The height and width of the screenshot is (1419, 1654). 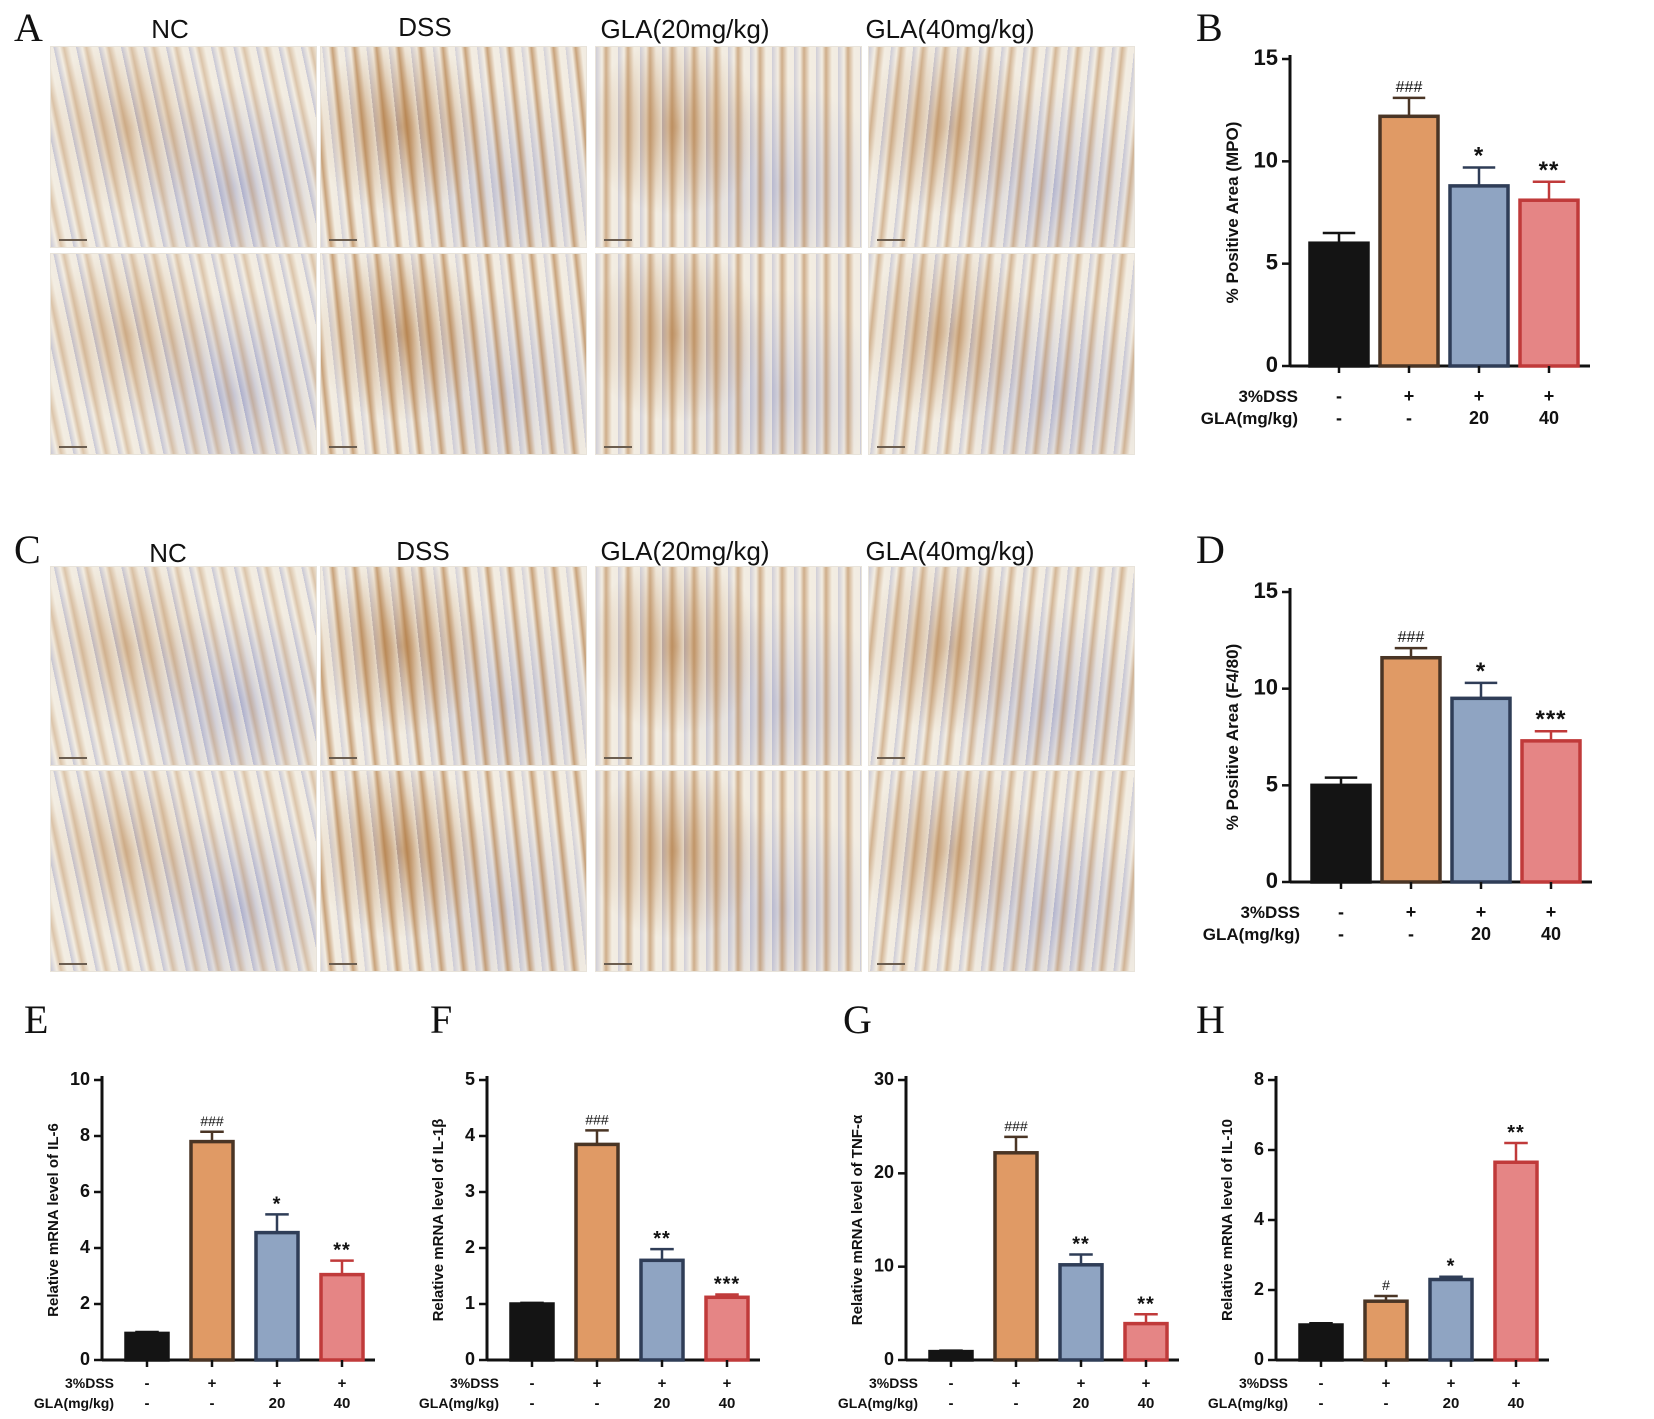 I want to click on panel-letter-f: F, so click(x=441, y=1019).